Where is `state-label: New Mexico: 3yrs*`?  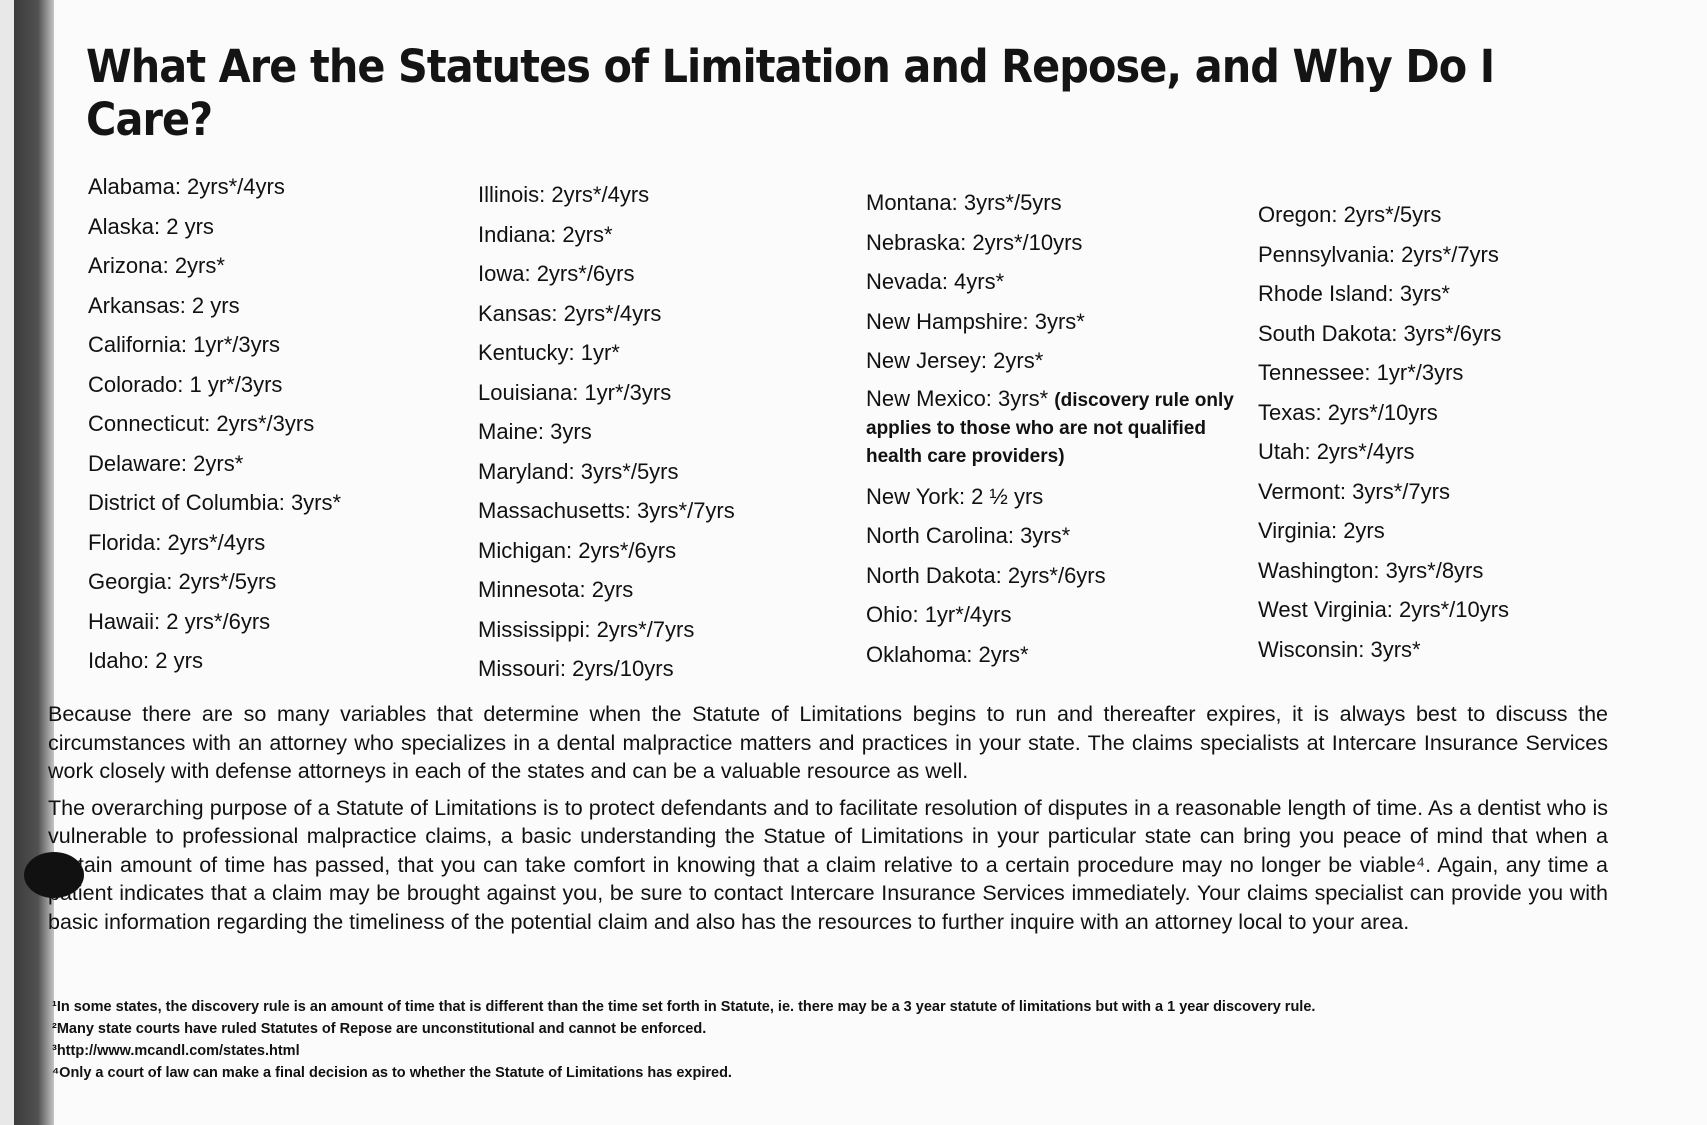
state-label: New Mexico: 3yrs* is located at coordinates (957, 398).